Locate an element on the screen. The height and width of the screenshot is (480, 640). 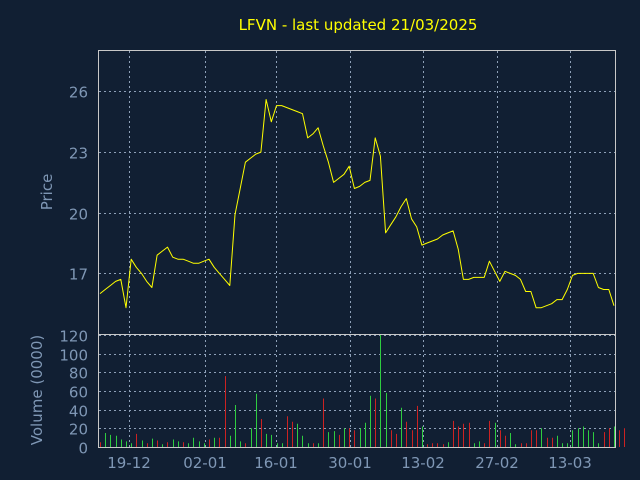
volume-tick-label: 100 is located at coordinates (73, 356).